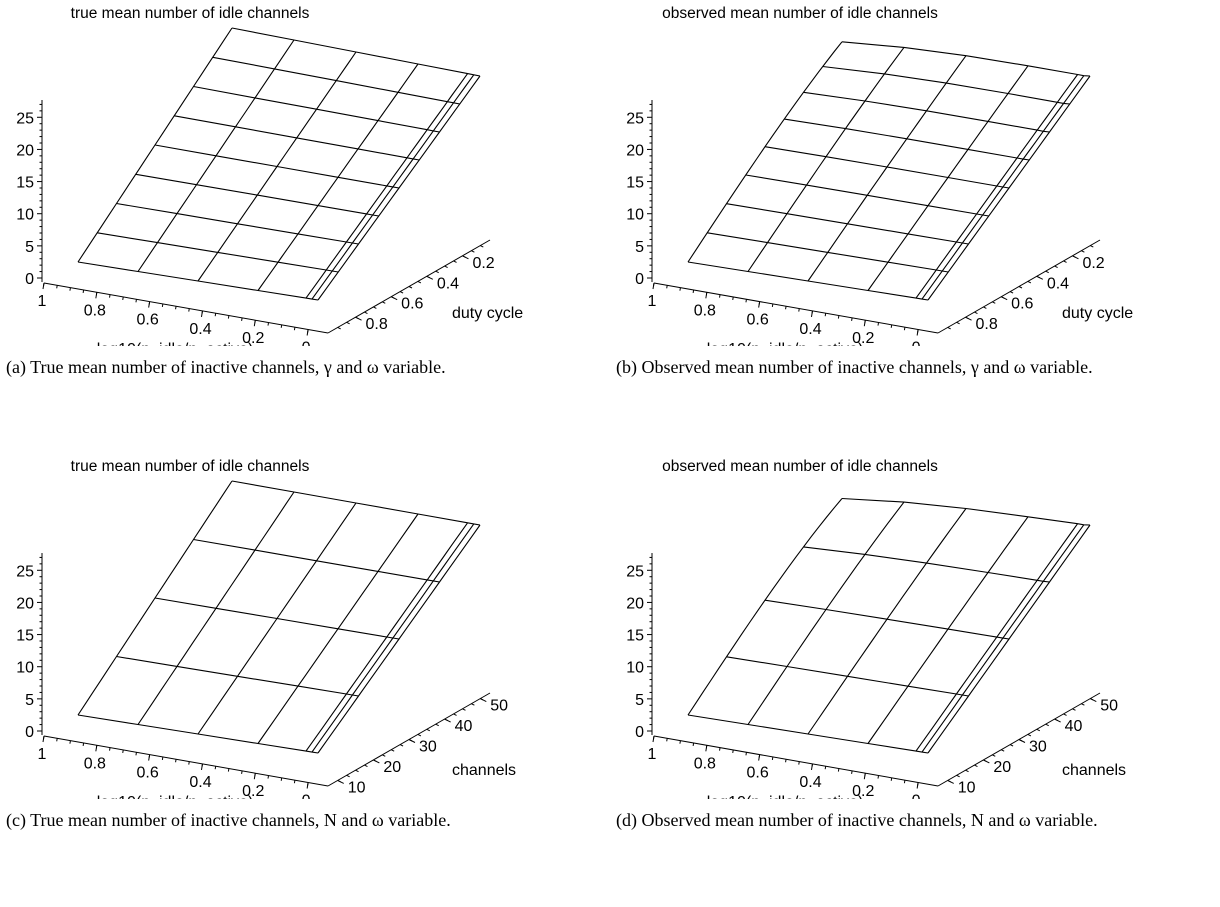  What do you see at coordinates (635, 603) in the screenshot?
I see `z-tick-label: 20` at bounding box center [635, 603].